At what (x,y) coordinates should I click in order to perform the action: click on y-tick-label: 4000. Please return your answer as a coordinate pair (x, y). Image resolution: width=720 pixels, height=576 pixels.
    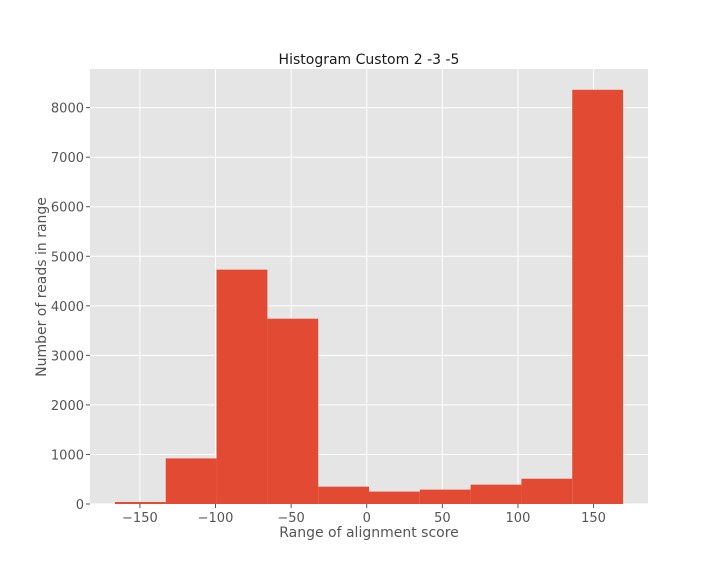
    Looking at the image, I should click on (67, 307).